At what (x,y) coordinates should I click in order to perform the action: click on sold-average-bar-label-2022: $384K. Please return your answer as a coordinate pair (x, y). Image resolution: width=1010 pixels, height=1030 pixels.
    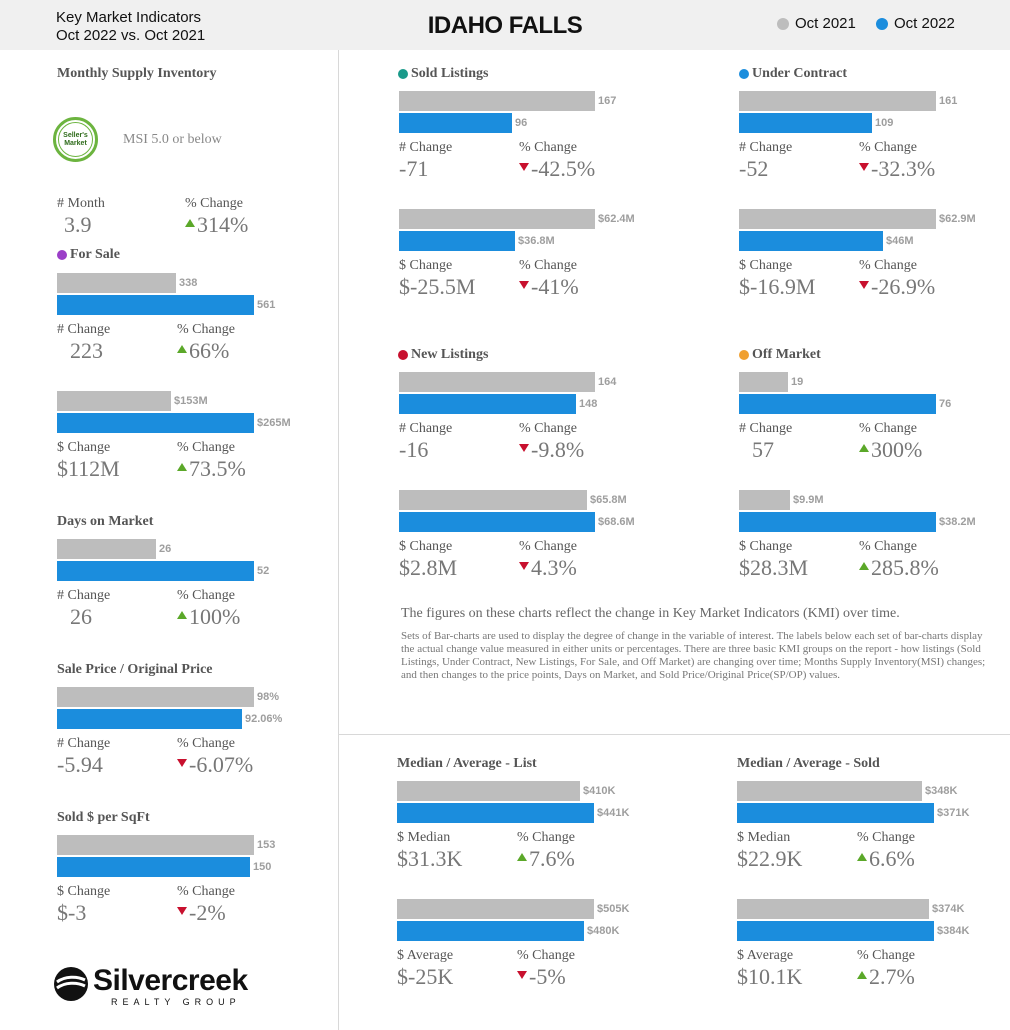
    Looking at the image, I should click on (953, 931).